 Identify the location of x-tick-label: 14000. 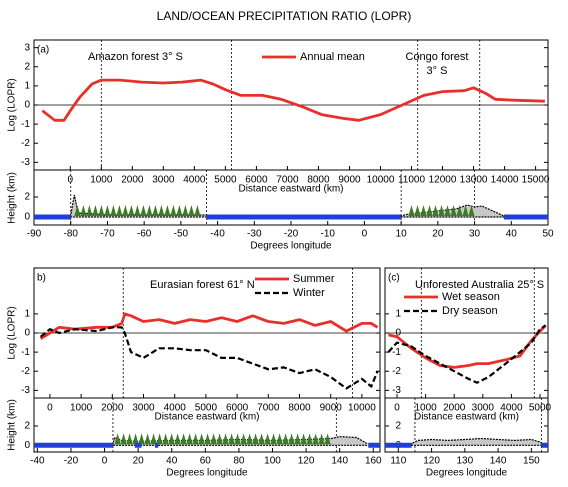
(505, 180).